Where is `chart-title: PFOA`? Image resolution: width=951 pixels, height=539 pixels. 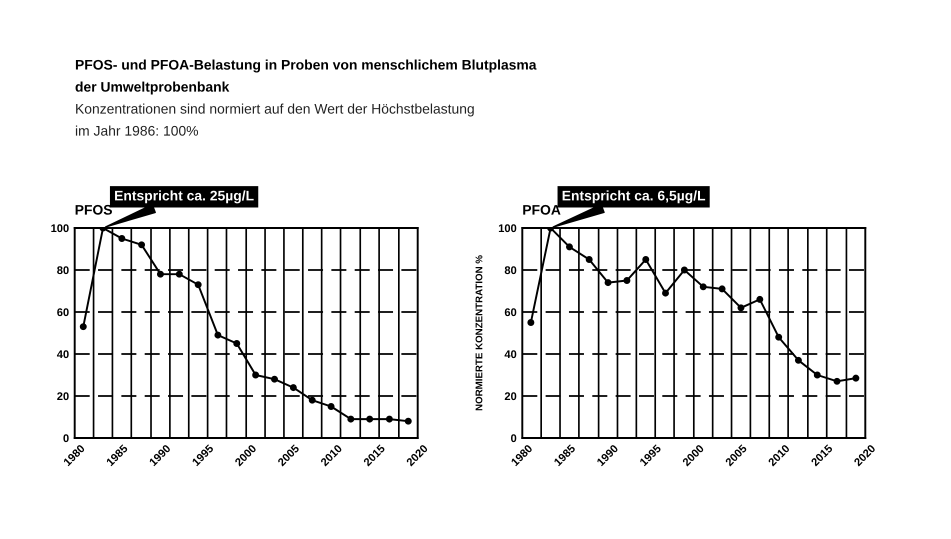
chart-title: PFOA is located at coordinates (542, 209).